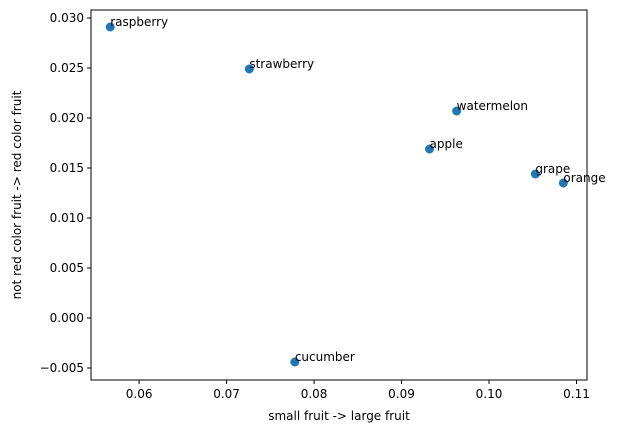 The image size is (623, 432). Describe the element at coordinates (67, 218) in the screenshot. I see `y-tick-label: 0.010` at that location.